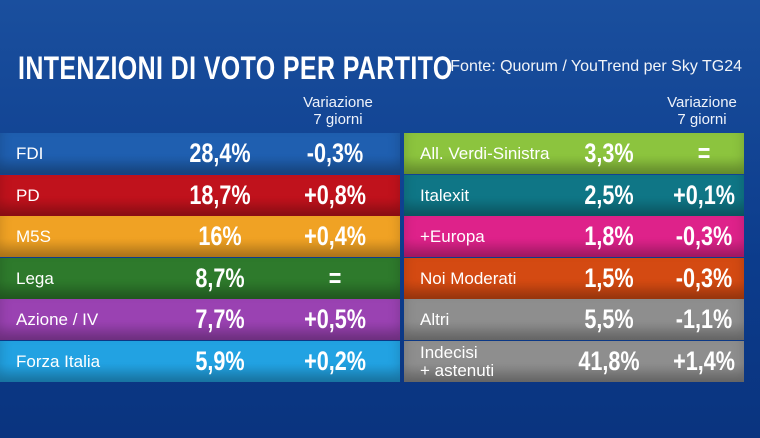 The width and height of the screenshot is (760, 438). Describe the element at coordinates (609, 278) in the screenshot. I see `vote-share: 1,5%` at that location.